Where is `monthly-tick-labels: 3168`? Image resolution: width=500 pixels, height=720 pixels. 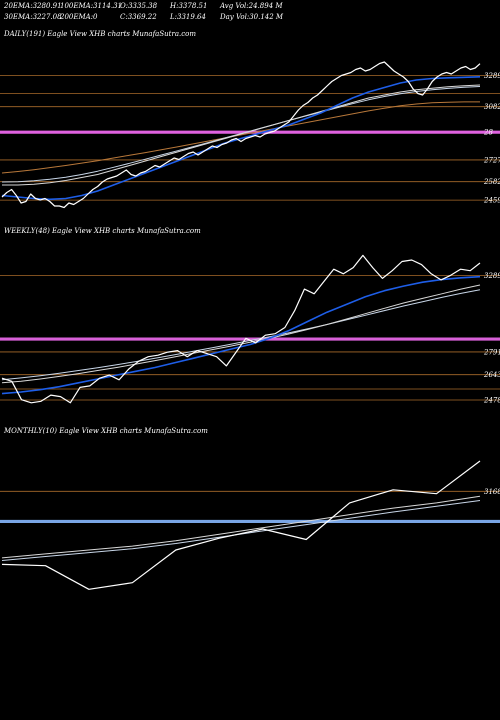
monthly-tick-labels: 3168 is located at coordinates (492, 492).